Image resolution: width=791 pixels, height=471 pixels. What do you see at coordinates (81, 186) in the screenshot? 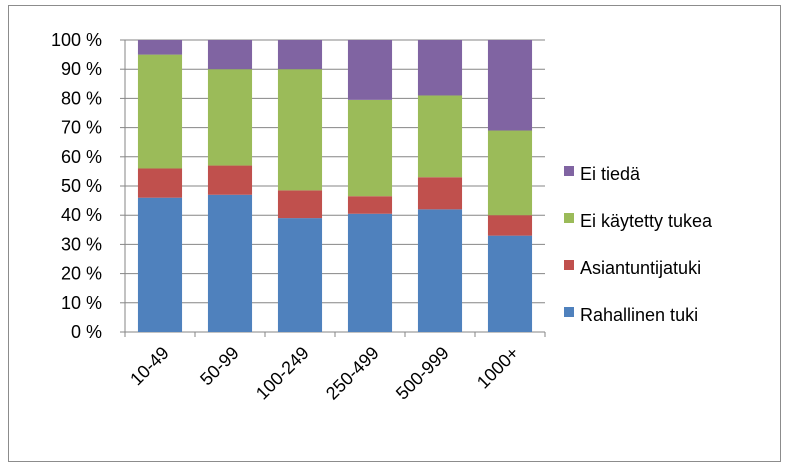
I see `y-tick-label: 50 %` at bounding box center [81, 186].